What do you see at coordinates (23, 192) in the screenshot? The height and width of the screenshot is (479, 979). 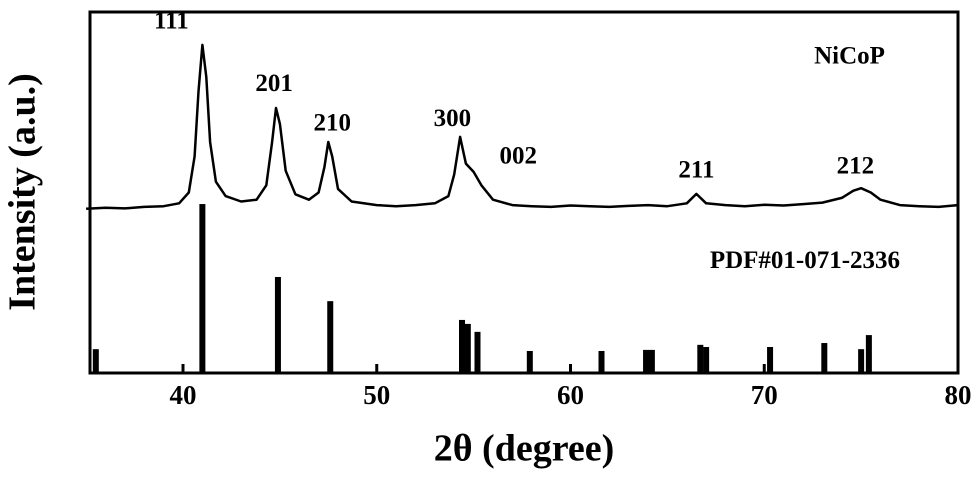 I see `y-axis-label: Intensity (a.u.)` at bounding box center [23, 192].